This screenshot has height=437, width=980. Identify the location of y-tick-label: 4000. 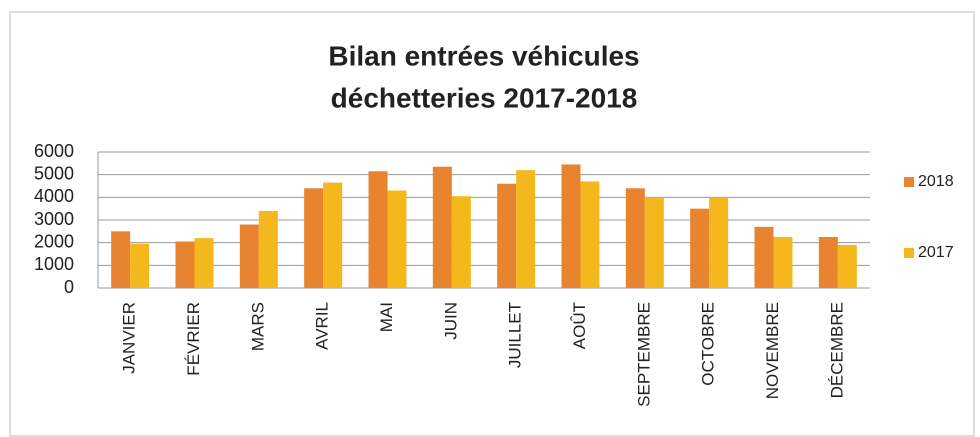
(54, 196).